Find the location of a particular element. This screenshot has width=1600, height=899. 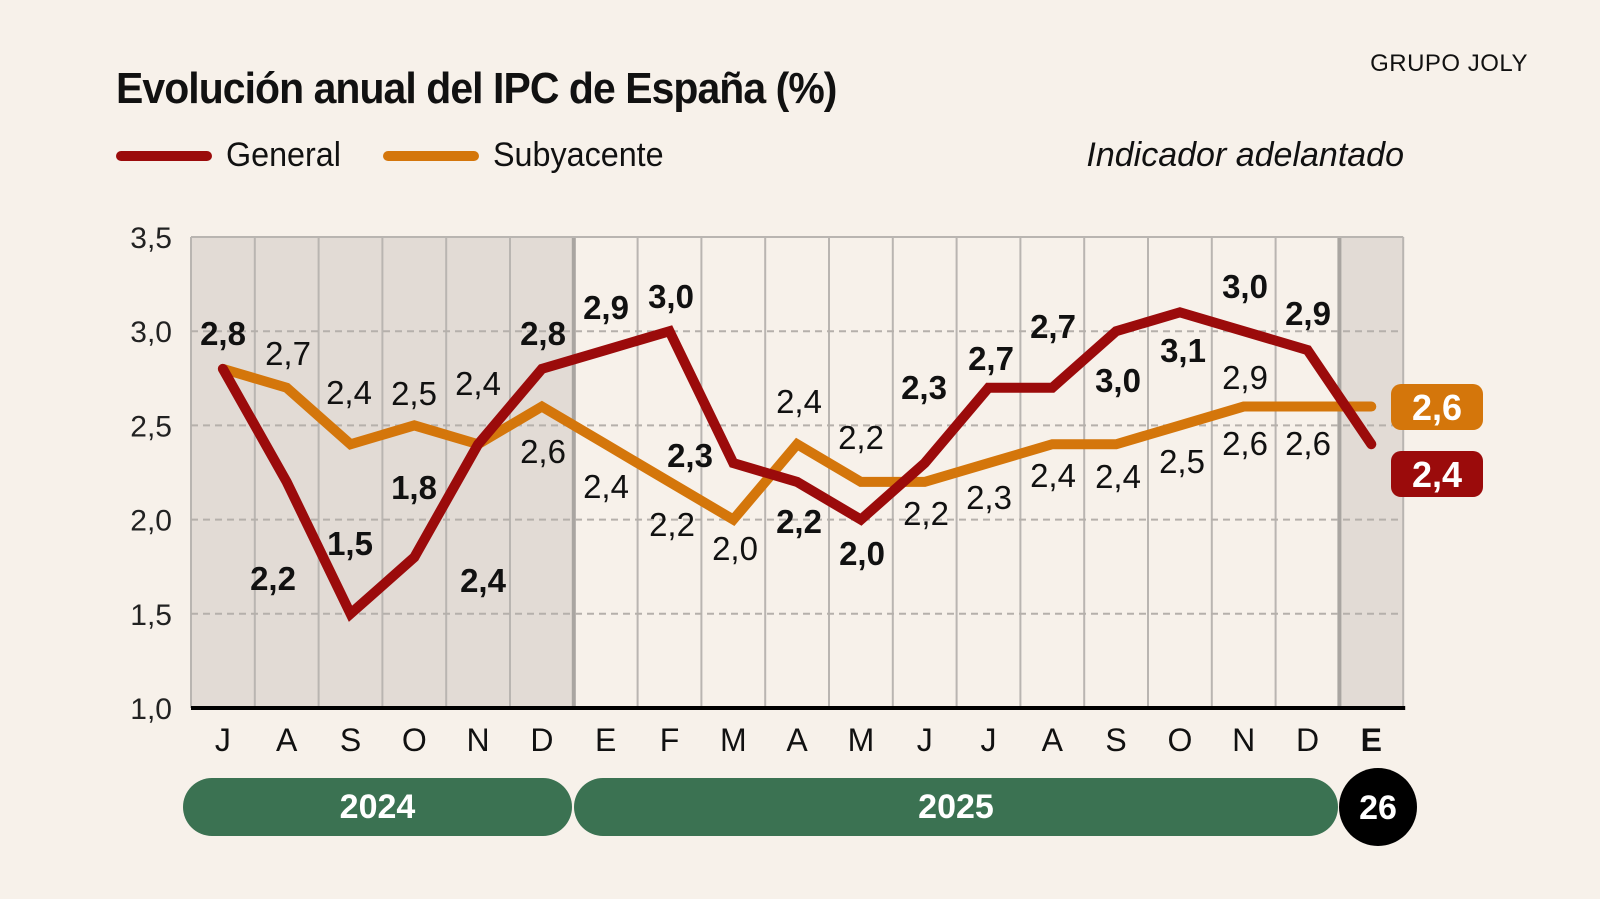

y-tick-label: 2,0 is located at coordinates (151, 521).